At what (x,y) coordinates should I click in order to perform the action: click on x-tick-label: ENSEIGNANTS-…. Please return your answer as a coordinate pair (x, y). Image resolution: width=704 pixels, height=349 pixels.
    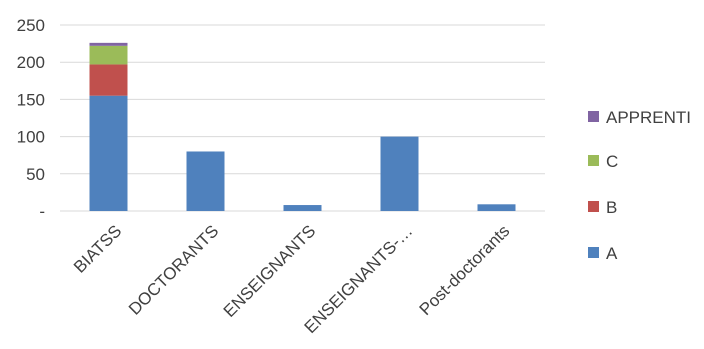
    Looking at the image, I should click on (359, 279).